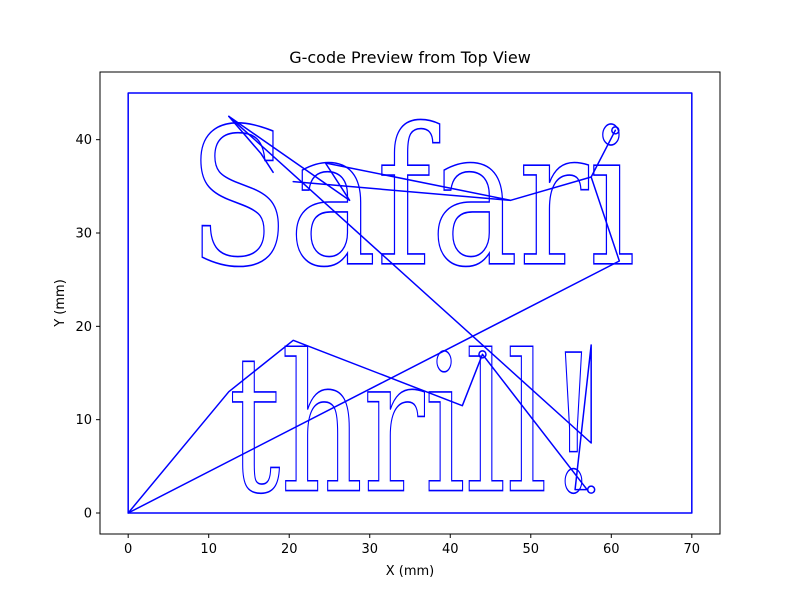  What do you see at coordinates (60, 303) in the screenshot?
I see `y-axis-label: Y (mm)` at bounding box center [60, 303].